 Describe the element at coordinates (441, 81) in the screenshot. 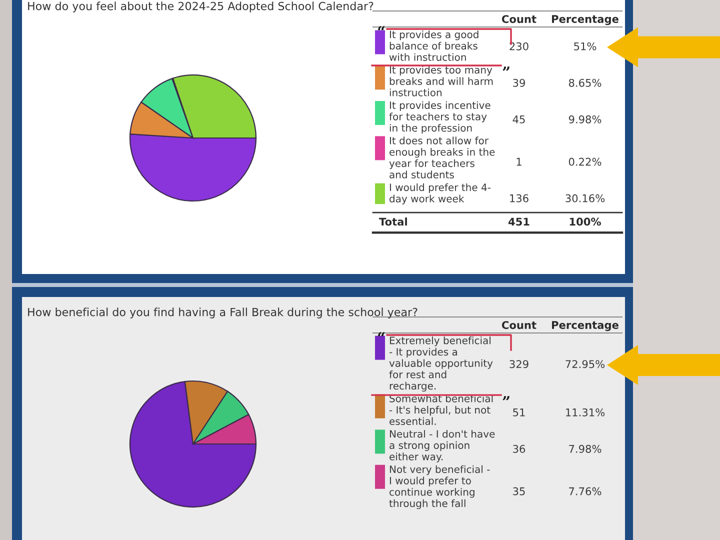

I see `legend-label: It provides too many breaks and will harm instruction` at that location.